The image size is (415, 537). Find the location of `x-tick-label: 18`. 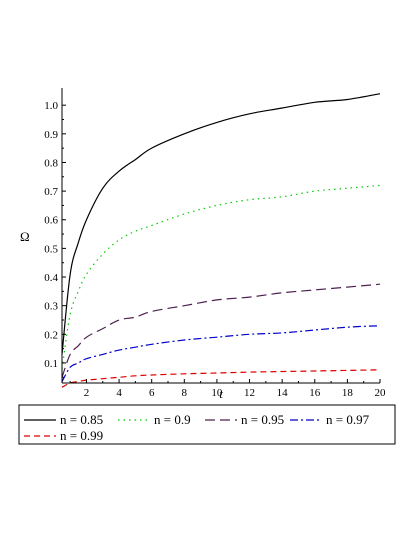

x-tick-label: 18 is located at coordinates (348, 393).